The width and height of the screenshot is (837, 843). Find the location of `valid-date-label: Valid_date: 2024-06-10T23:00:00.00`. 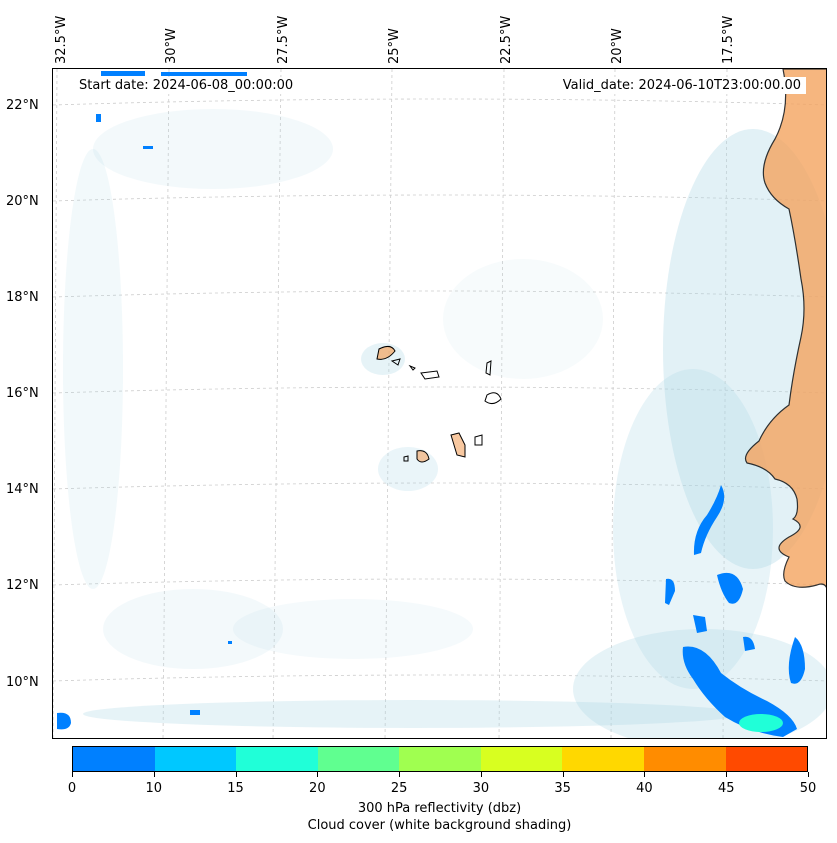

valid-date-label: Valid_date: 2024-06-10T23:00:00.00 is located at coordinates (681, 85).